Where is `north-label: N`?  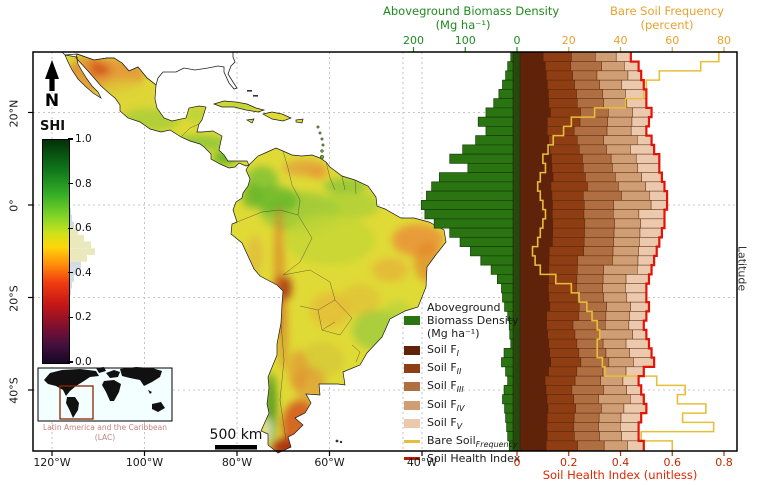
north-label: N is located at coordinates (52, 101).